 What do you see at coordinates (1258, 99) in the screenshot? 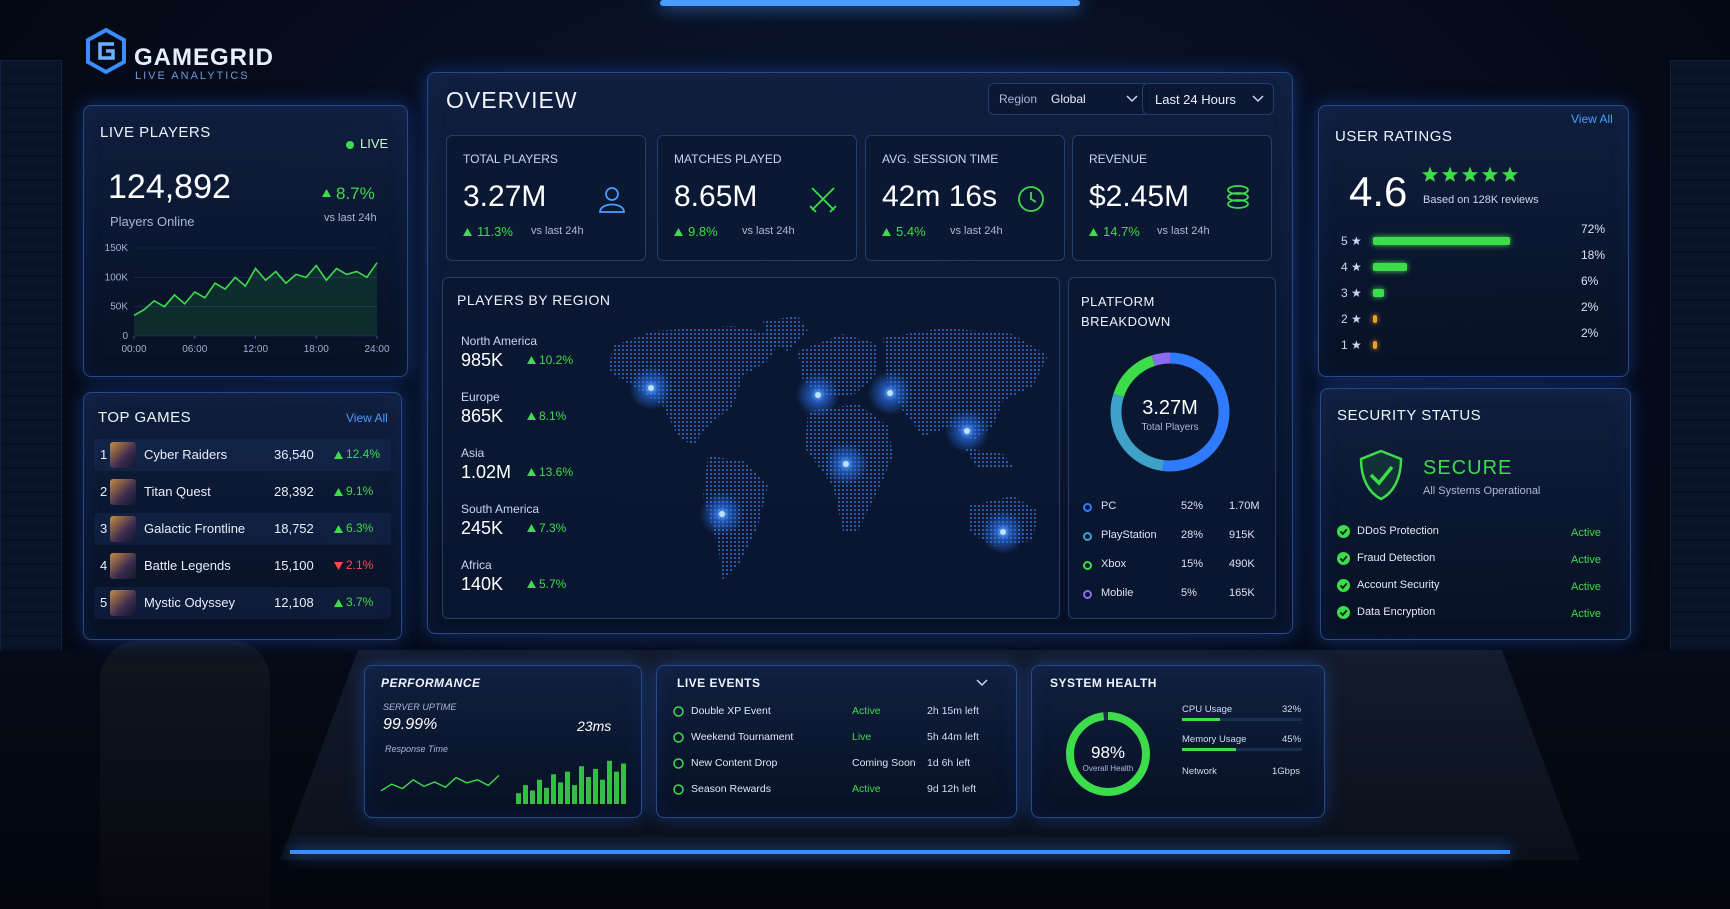
I see `chevron` at bounding box center [1258, 99].